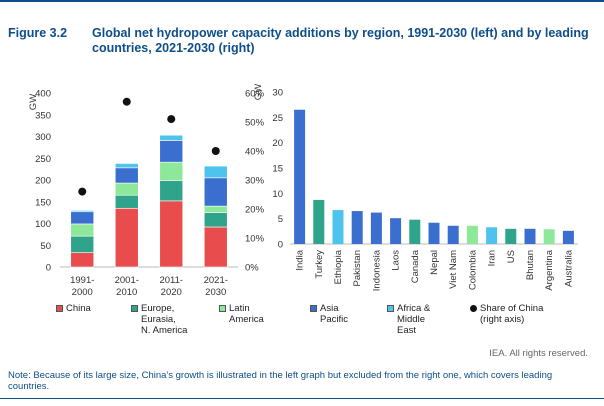 The width and height of the screenshot is (604, 406). What do you see at coordinates (82, 280) in the screenshot?
I see `left-x-tick-label: 1991-` at bounding box center [82, 280].